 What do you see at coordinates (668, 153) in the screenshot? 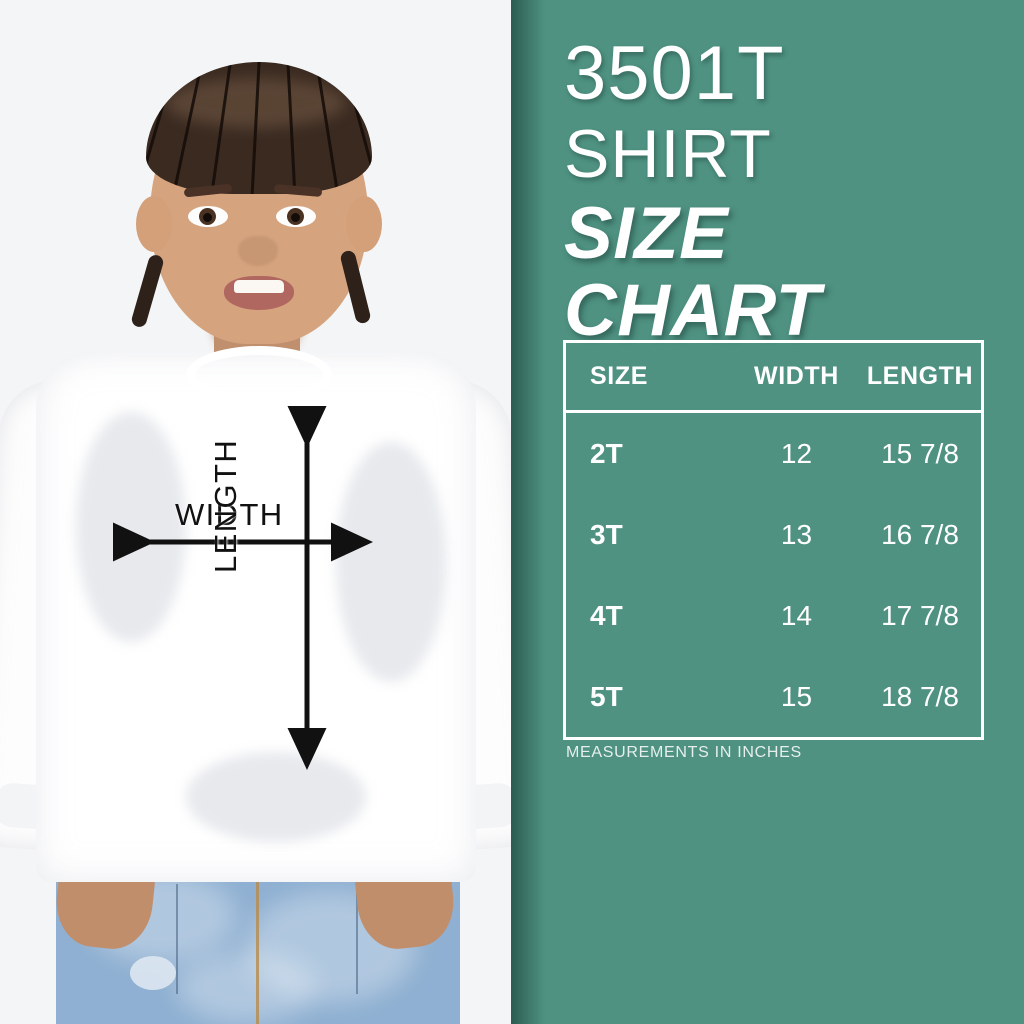
I see `product-name: SHIRT` at bounding box center [668, 153].